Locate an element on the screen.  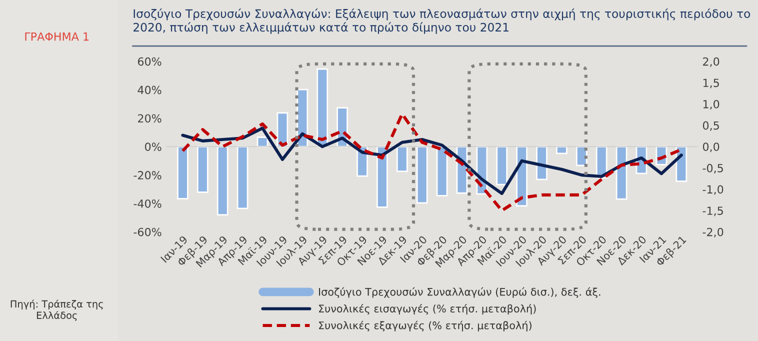
y-tick-label: 20% is located at coordinates (150, 118).